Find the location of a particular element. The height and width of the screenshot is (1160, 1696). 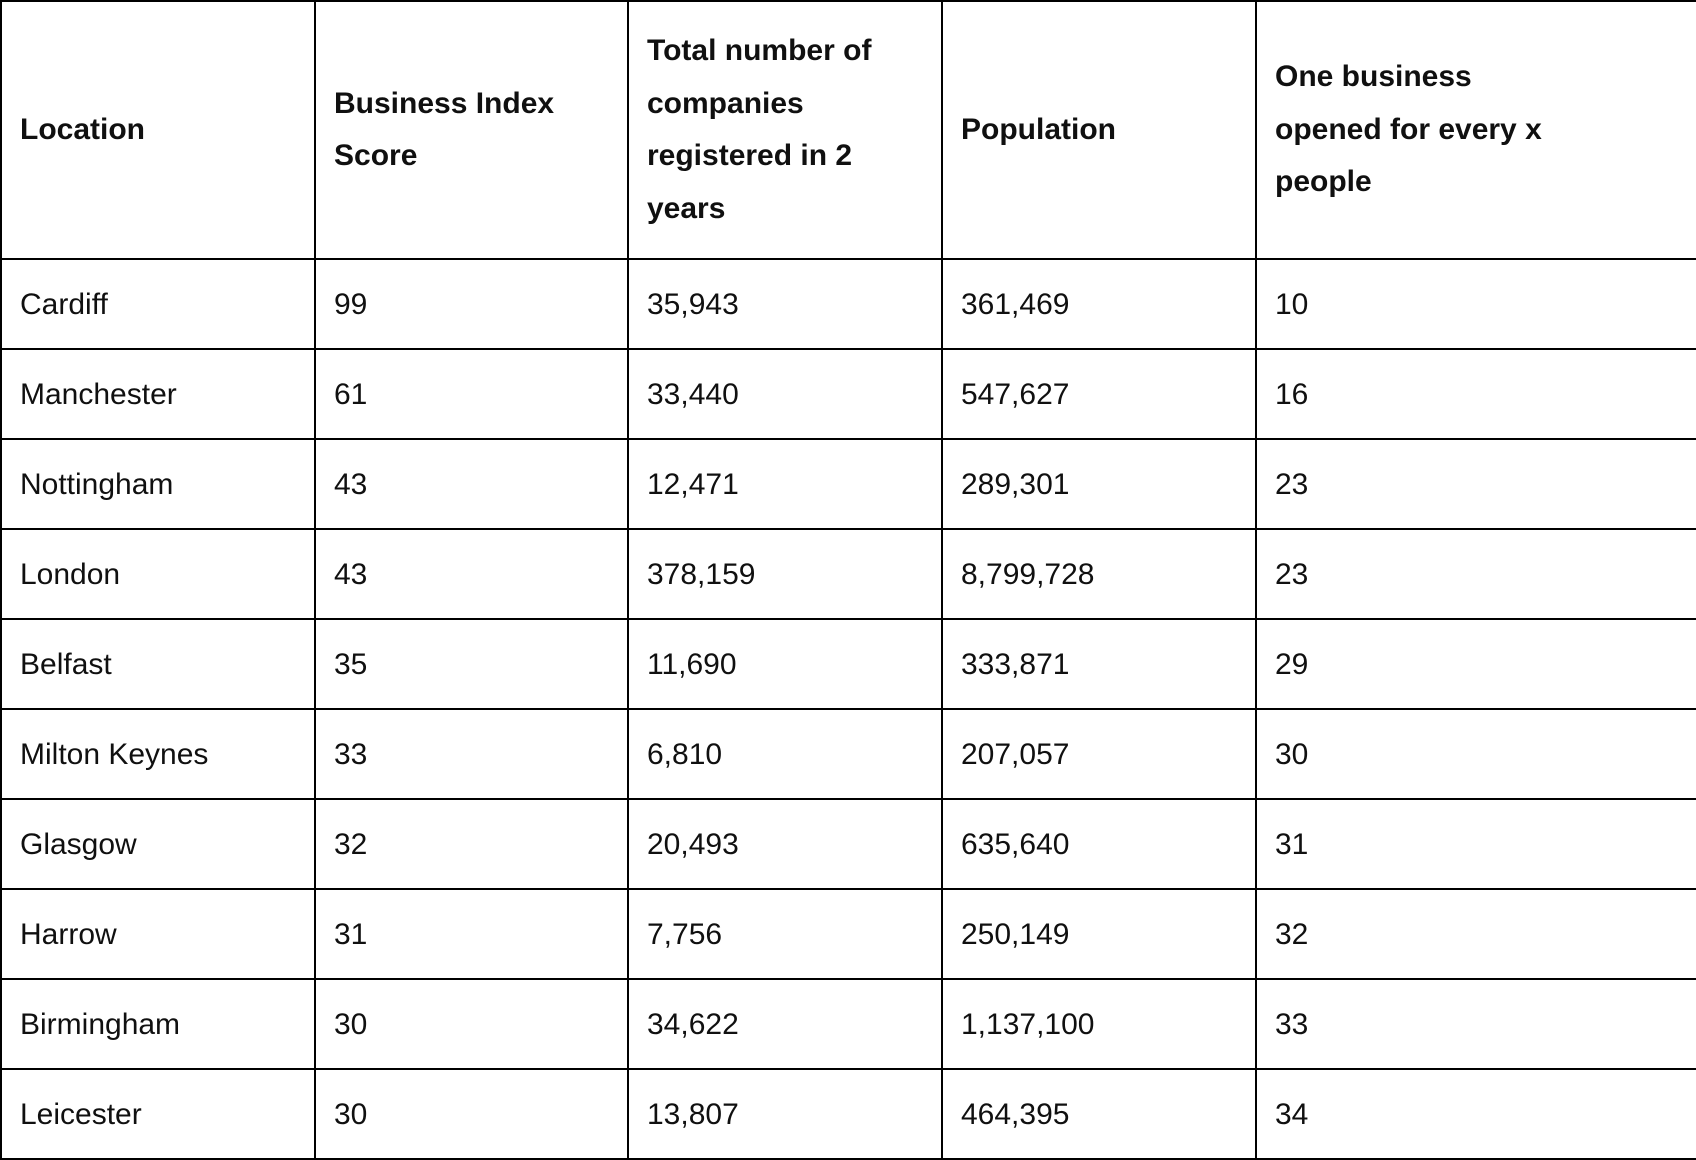

cell-companies-registered: 11,690 is located at coordinates (785, 664).